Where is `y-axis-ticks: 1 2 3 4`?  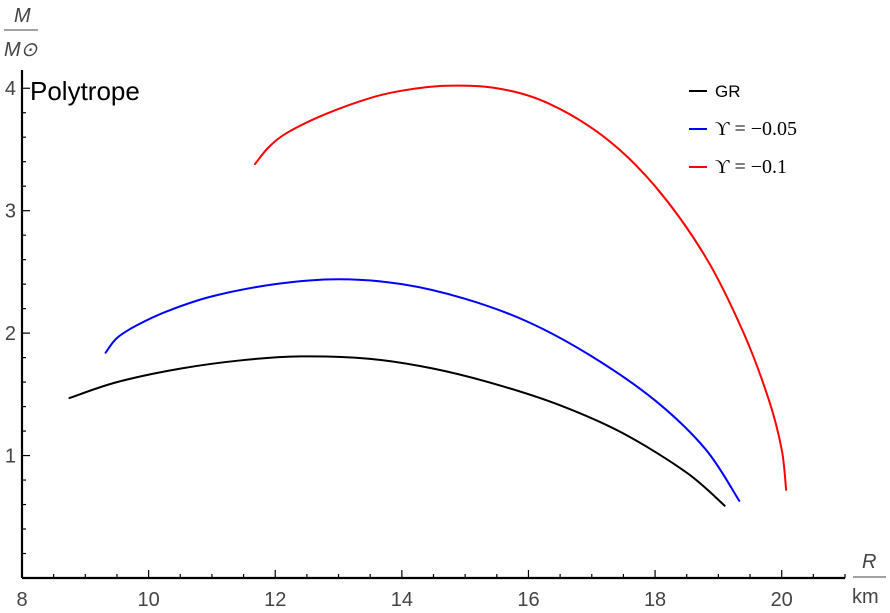 y-axis-ticks: 1 2 3 4 is located at coordinates (17, 316).